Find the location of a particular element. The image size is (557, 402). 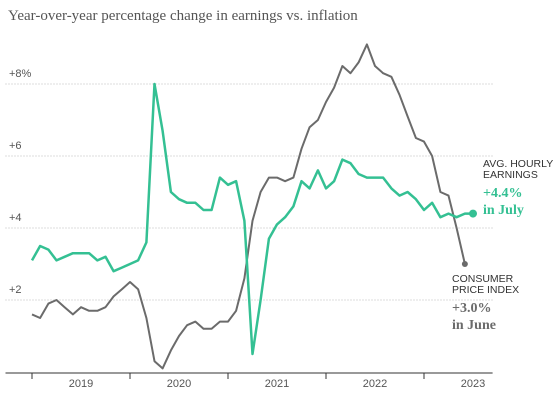

y-tick-label: +2 is located at coordinates (15, 290).